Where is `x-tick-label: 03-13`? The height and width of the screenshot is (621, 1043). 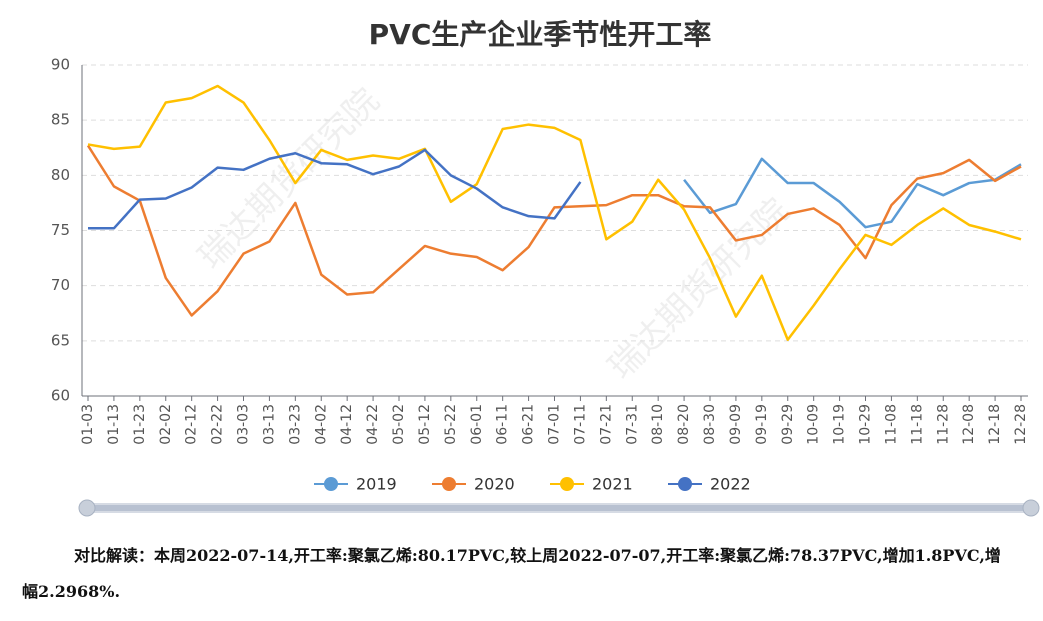
x-tick-label: 03-13 is located at coordinates (269, 424).